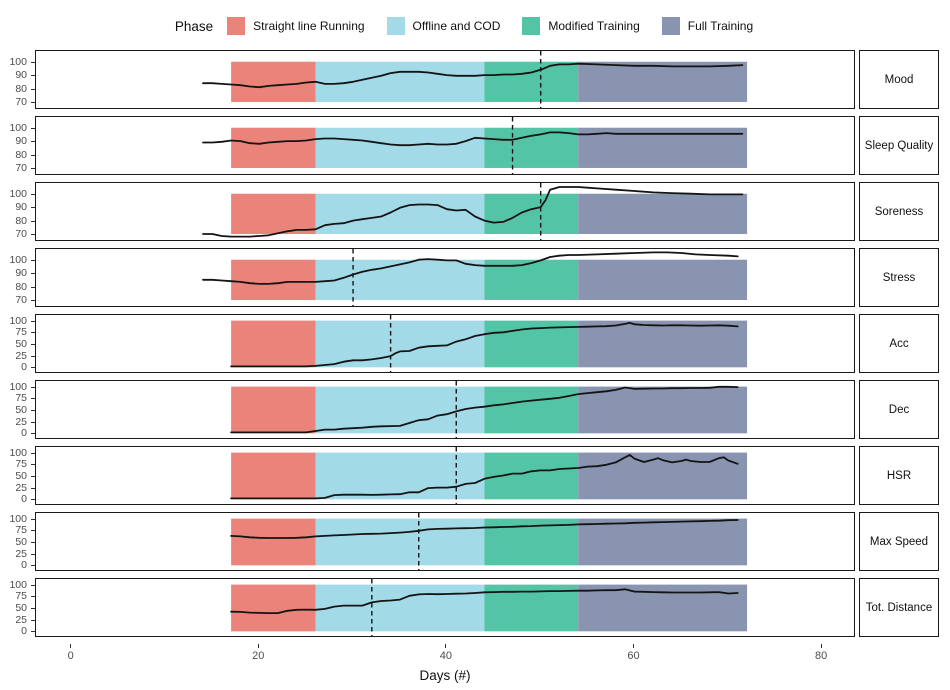  Describe the element at coordinates (899, 409) in the screenshot. I see `facet-strip-label: Dec` at that location.